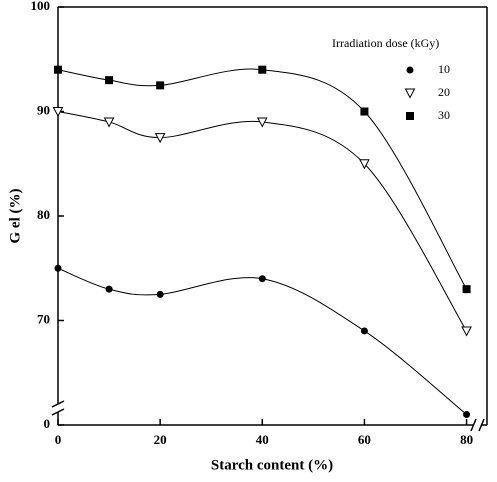 The image size is (497, 482). I want to click on y-tick-label: 90, so click(43, 109).